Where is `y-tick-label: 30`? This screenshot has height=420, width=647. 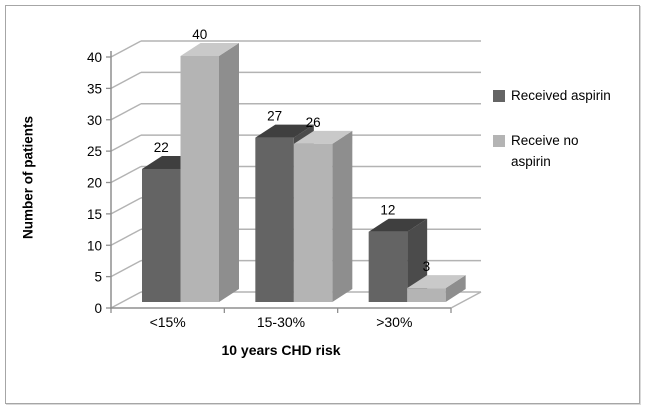 y-tick-label: 30 is located at coordinates (94, 120).